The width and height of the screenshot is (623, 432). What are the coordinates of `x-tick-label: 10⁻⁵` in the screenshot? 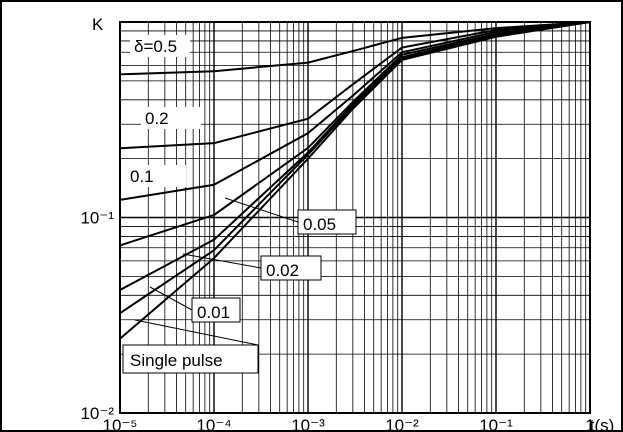 It's located at (120, 424).